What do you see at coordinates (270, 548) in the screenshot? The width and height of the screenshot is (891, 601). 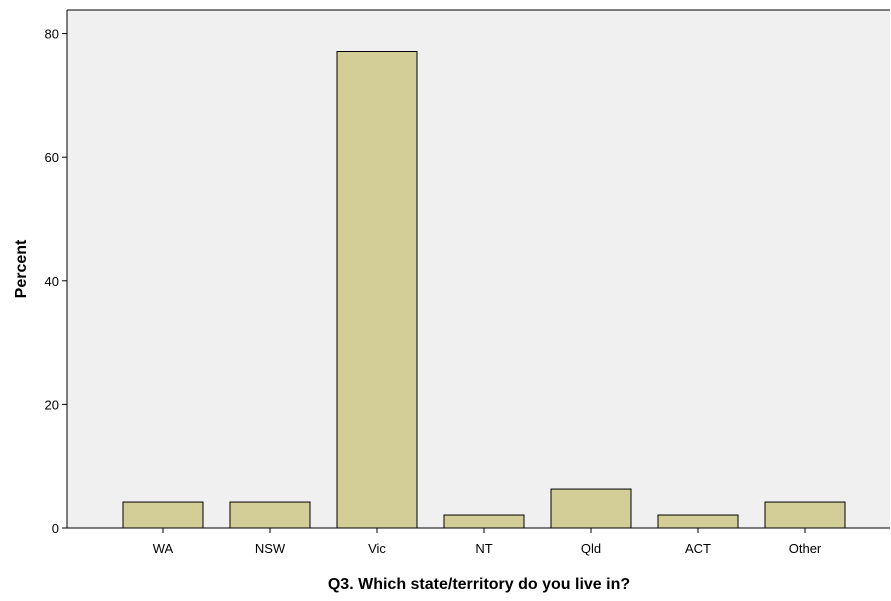 I see `x-tick-label: NSW` at bounding box center [270, 548].